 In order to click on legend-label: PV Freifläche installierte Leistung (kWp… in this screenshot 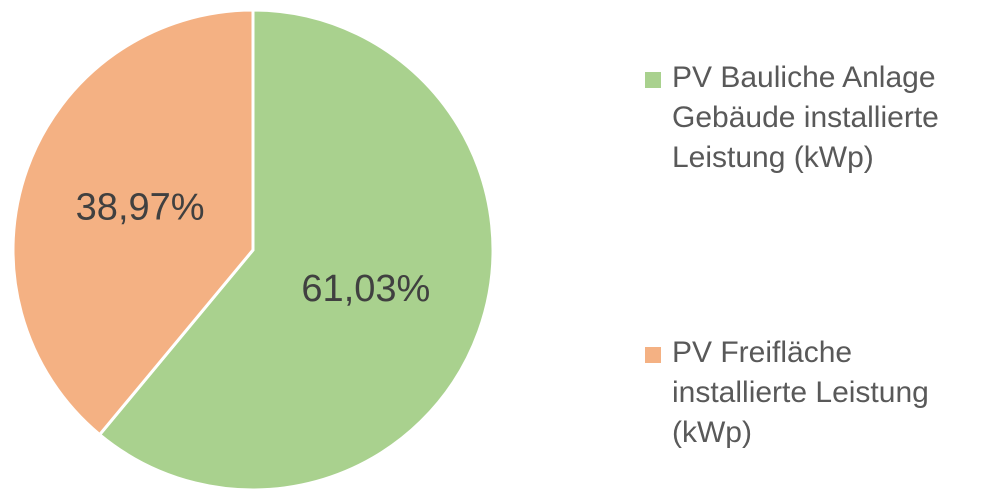, I will do `click(800, 392)`.